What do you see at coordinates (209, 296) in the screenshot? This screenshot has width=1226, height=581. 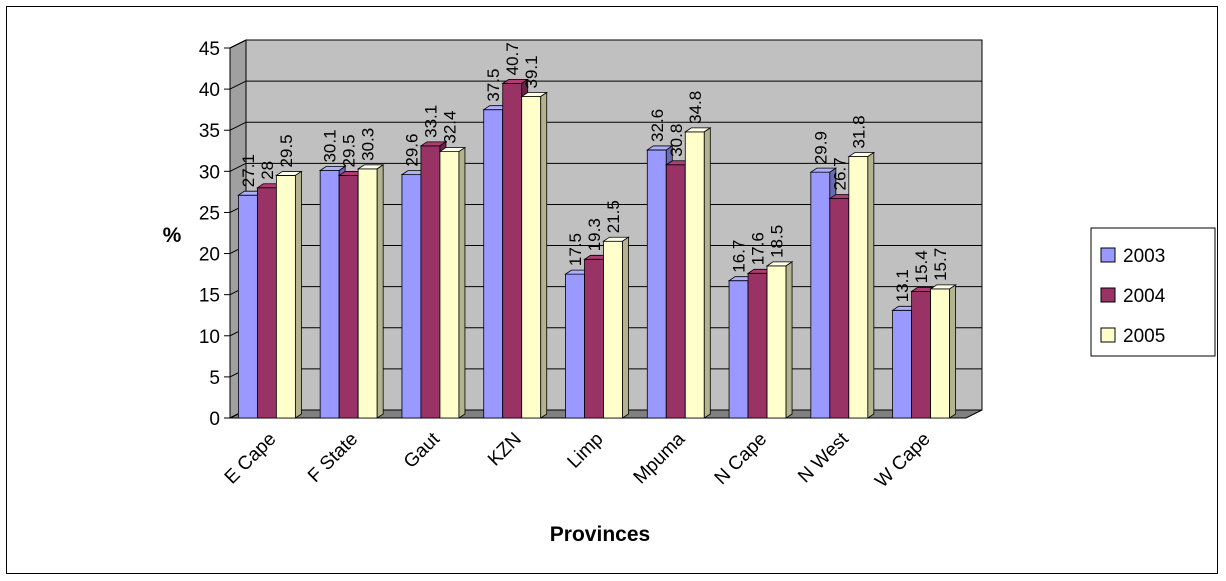 I see `y-tick-label: 15` at bounding box center [209, 296].